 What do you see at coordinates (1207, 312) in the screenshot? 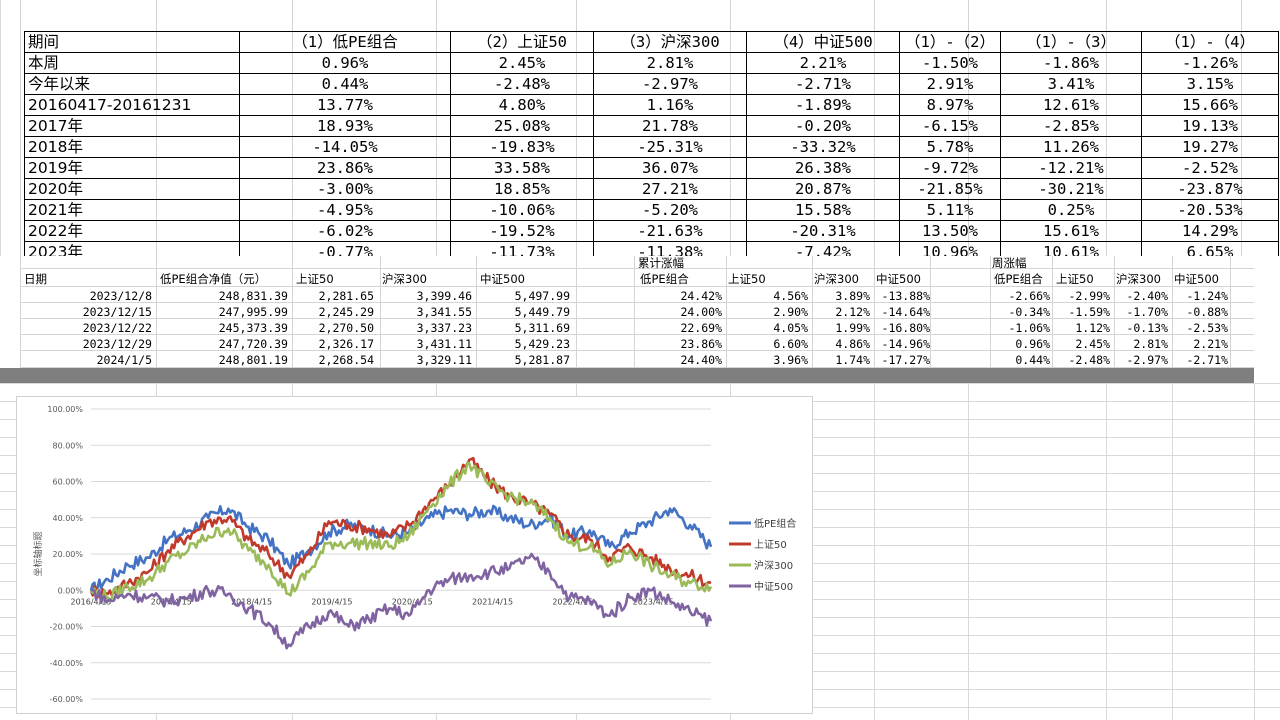
I see `nav-cell: -0.88%` at bounding box center [1207, 312].